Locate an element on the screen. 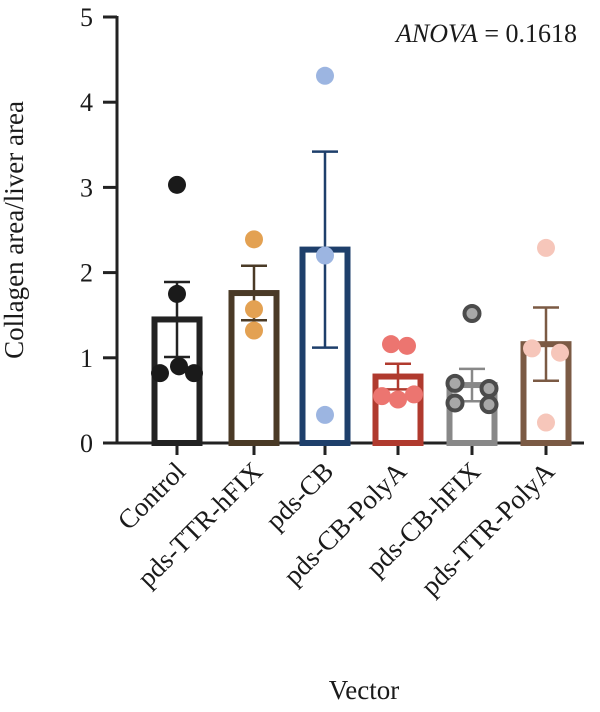 The image size is (600, 712). y-axis-title: Collagen area/liver area is located at coordinates (14, 230).